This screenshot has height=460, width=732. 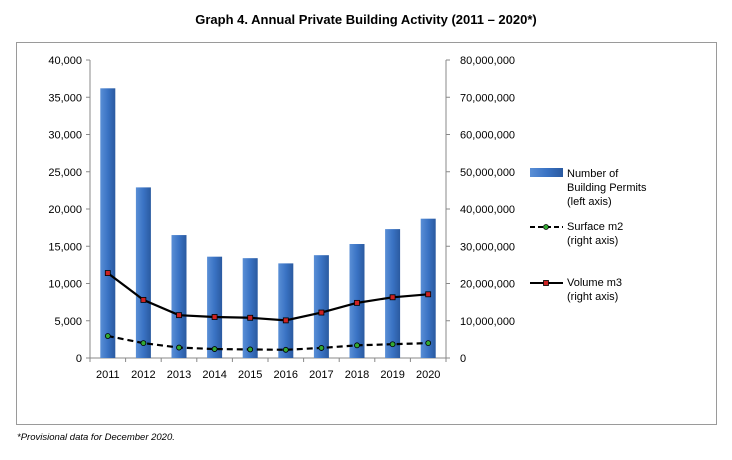 What do you see at coordinates (65, 285) in the screenshot?
I see `left-tick-label: 10,000` at bounding box center [65, 285].